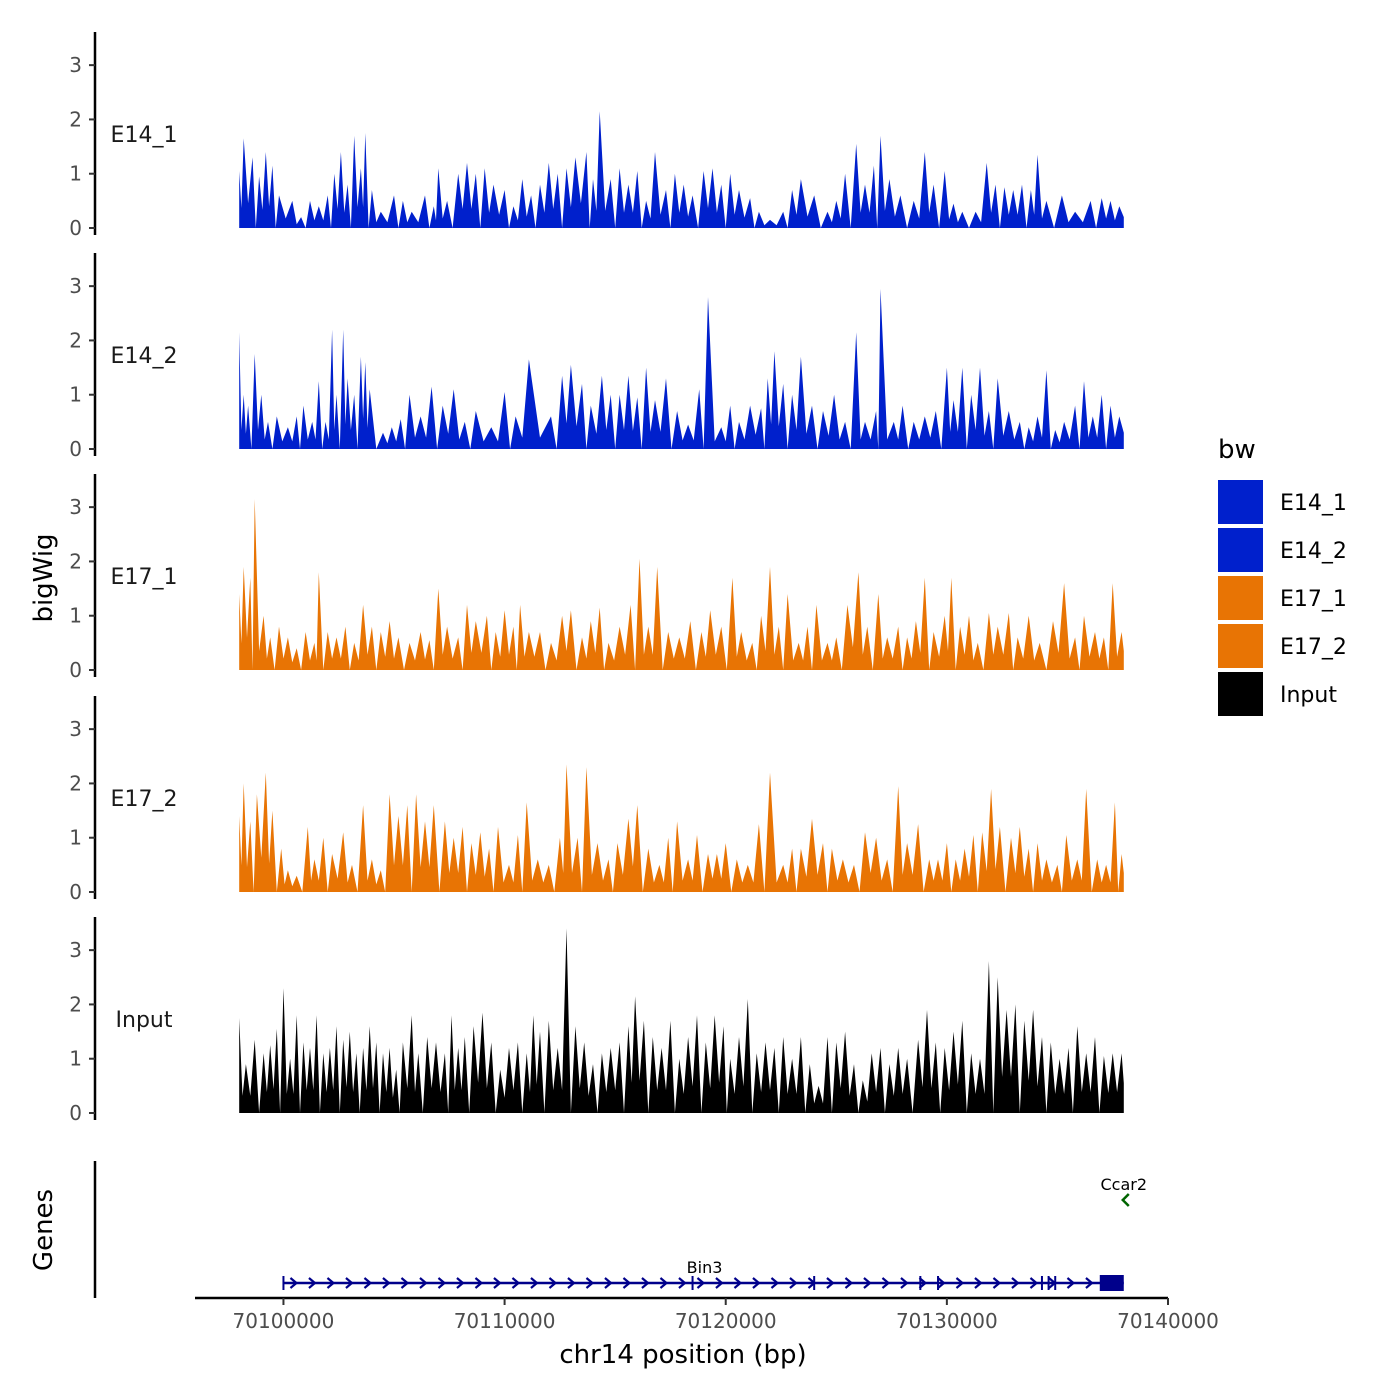  What do you see at coordinates (681, 1020) in the screenshot?
I see `area-Input` at bounding box center [681, 1020].